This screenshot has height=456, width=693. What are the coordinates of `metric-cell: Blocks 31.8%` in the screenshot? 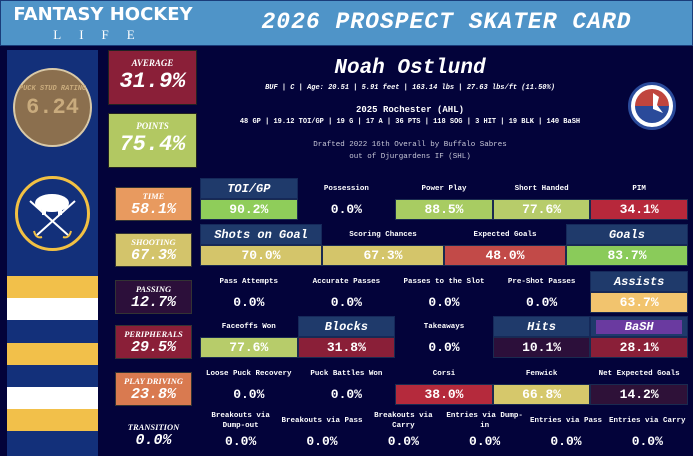 It's located at (346, 337).